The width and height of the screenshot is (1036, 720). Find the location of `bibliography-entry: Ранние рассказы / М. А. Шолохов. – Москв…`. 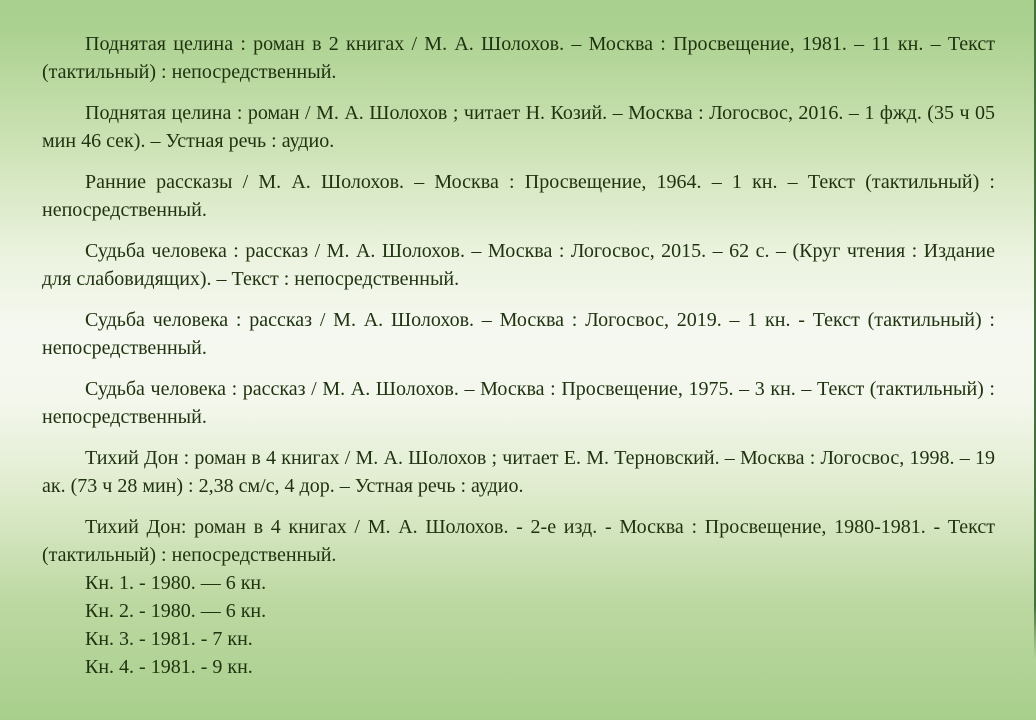

bibliography-entry: Ранние рассказы / М. А. Шолохов. – Москв… is located at coordinates (518, 196).